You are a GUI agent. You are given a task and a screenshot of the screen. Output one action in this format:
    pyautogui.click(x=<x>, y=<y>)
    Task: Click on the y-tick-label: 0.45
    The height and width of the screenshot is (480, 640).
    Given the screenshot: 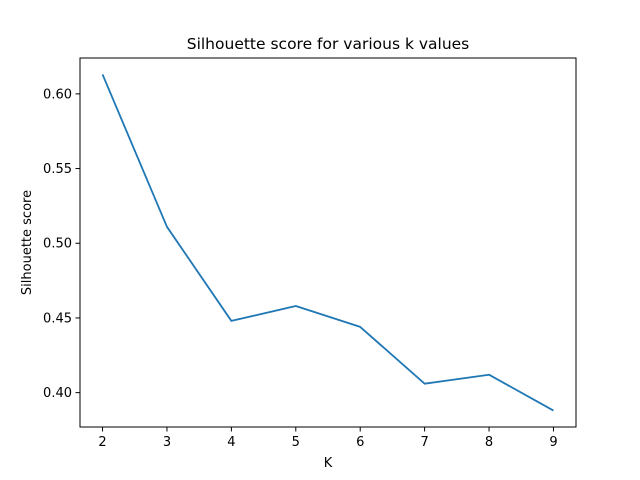 What is the action you would take?
    pyautogui.click(x=57, y=318)
    